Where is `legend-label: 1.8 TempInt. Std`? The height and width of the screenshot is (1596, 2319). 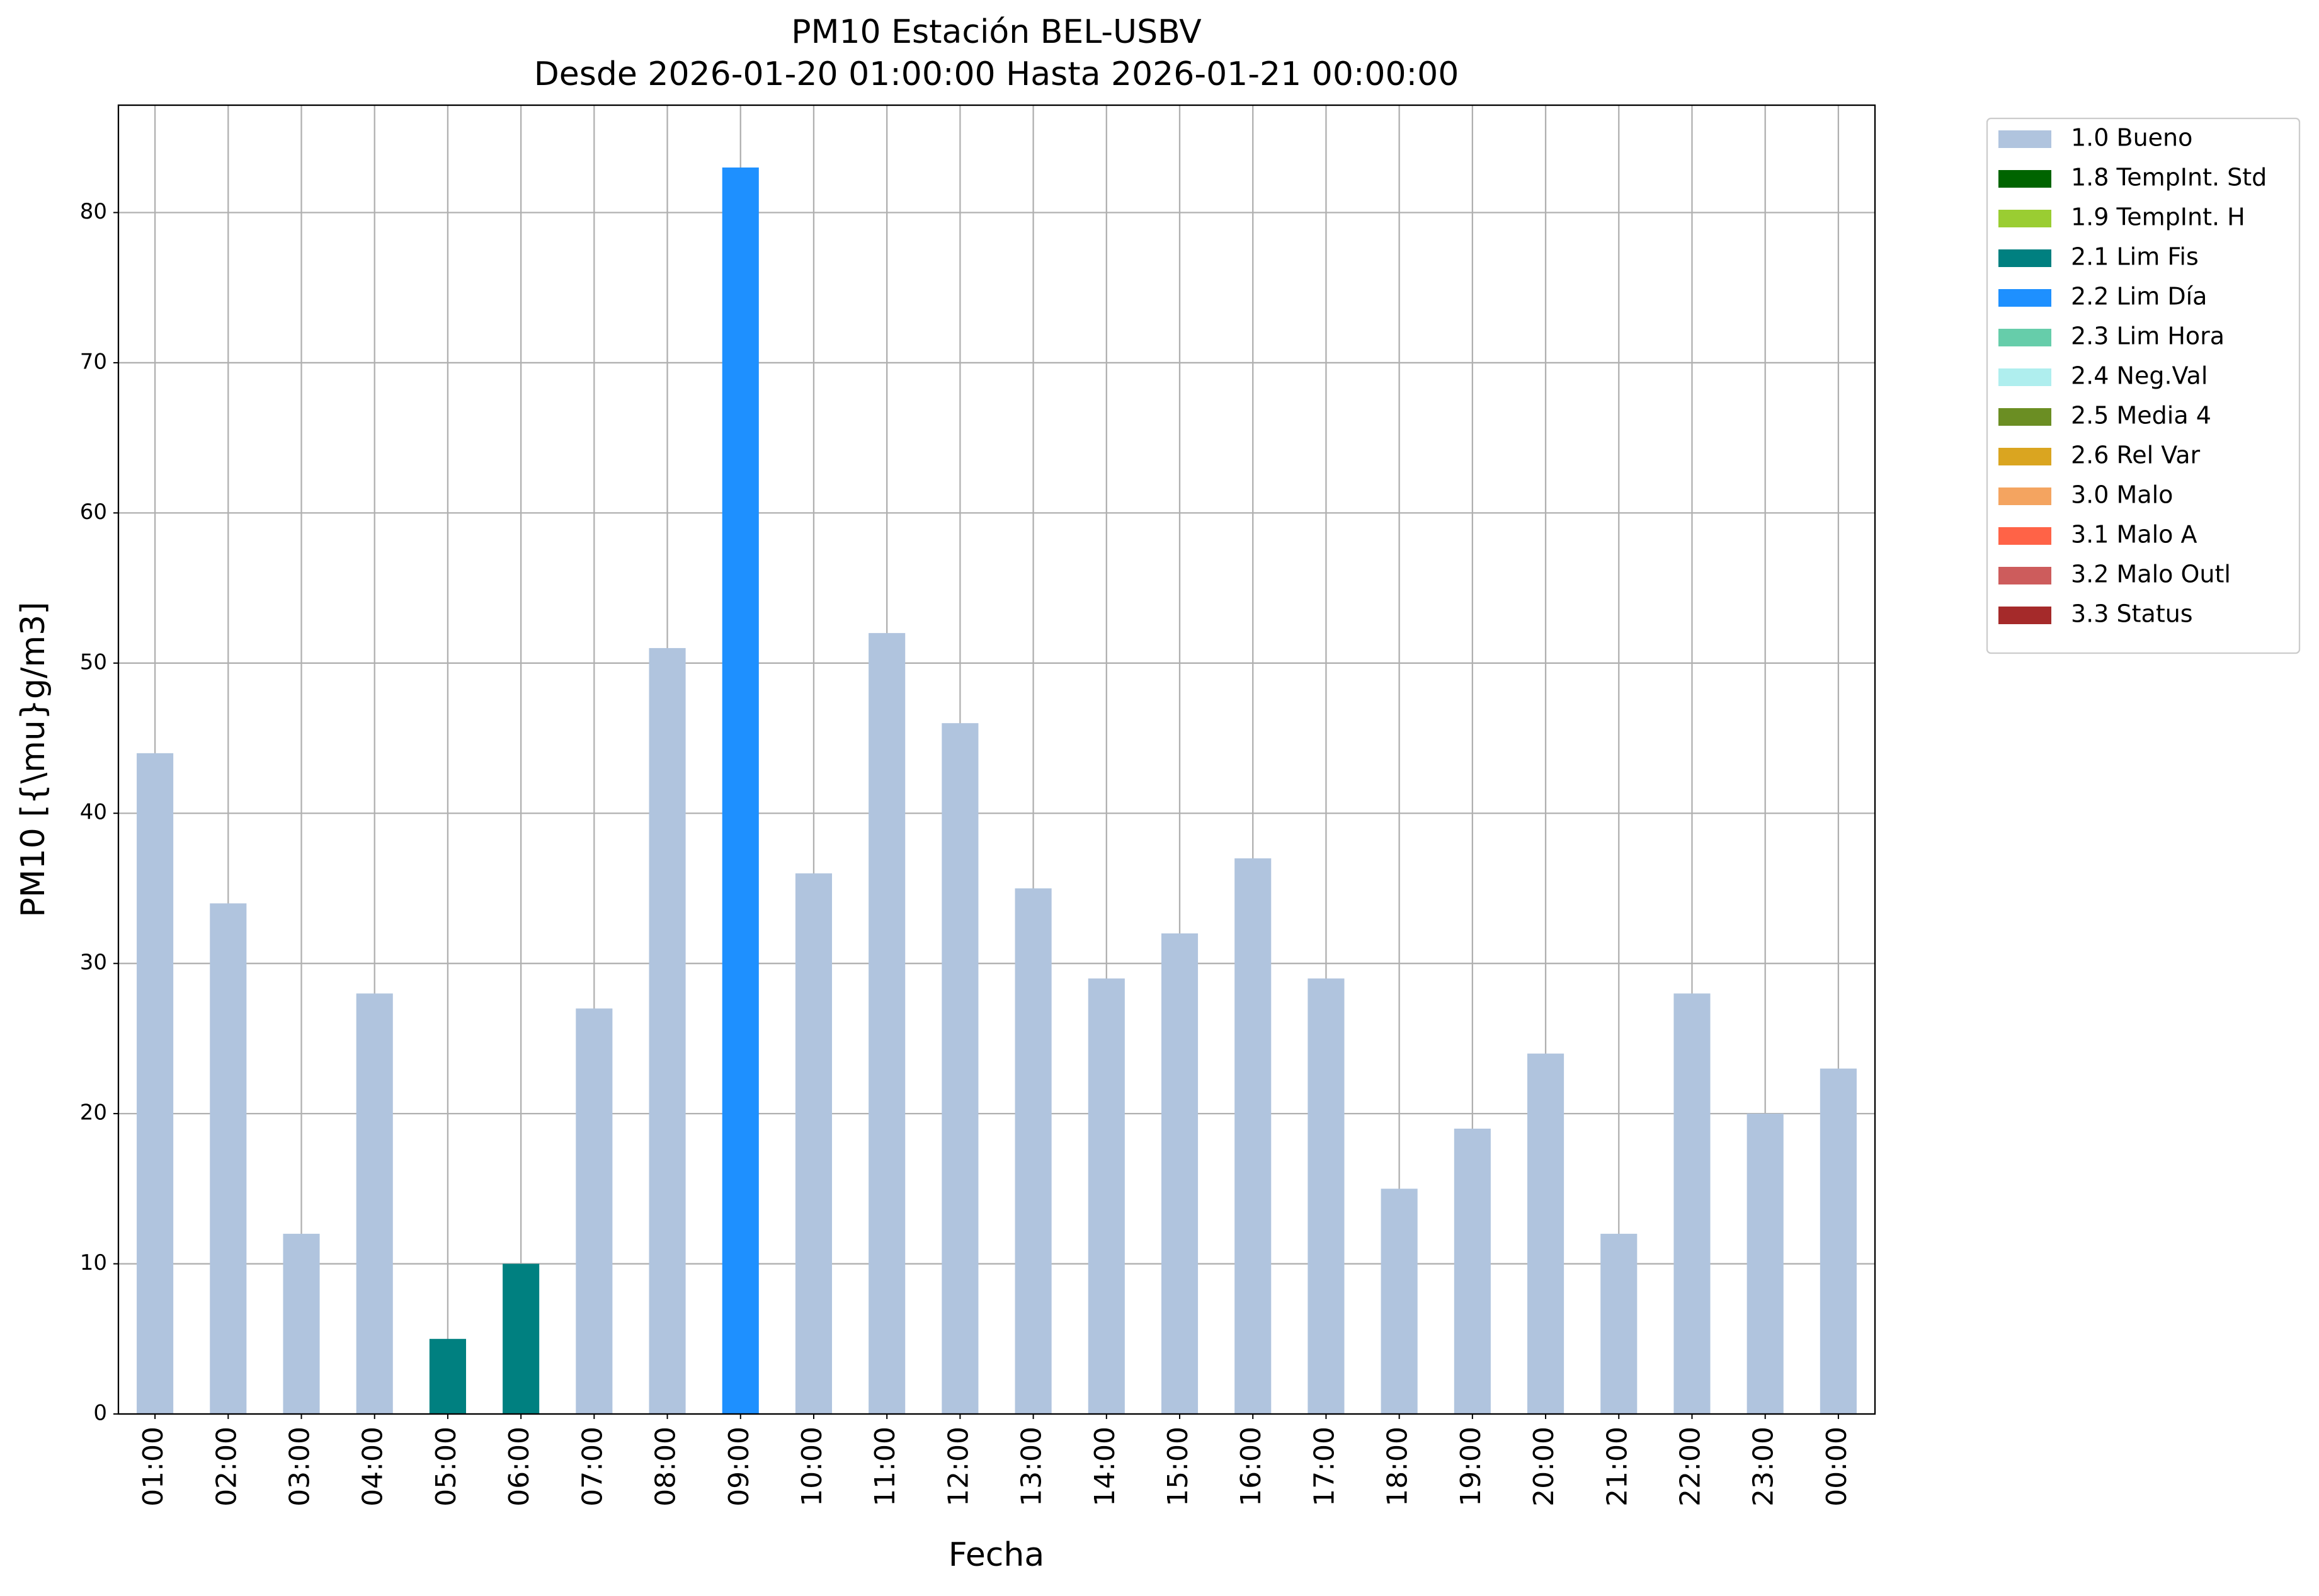
legend-label: 1.8 TempInt. Std is located at coordinates (2169, 177).